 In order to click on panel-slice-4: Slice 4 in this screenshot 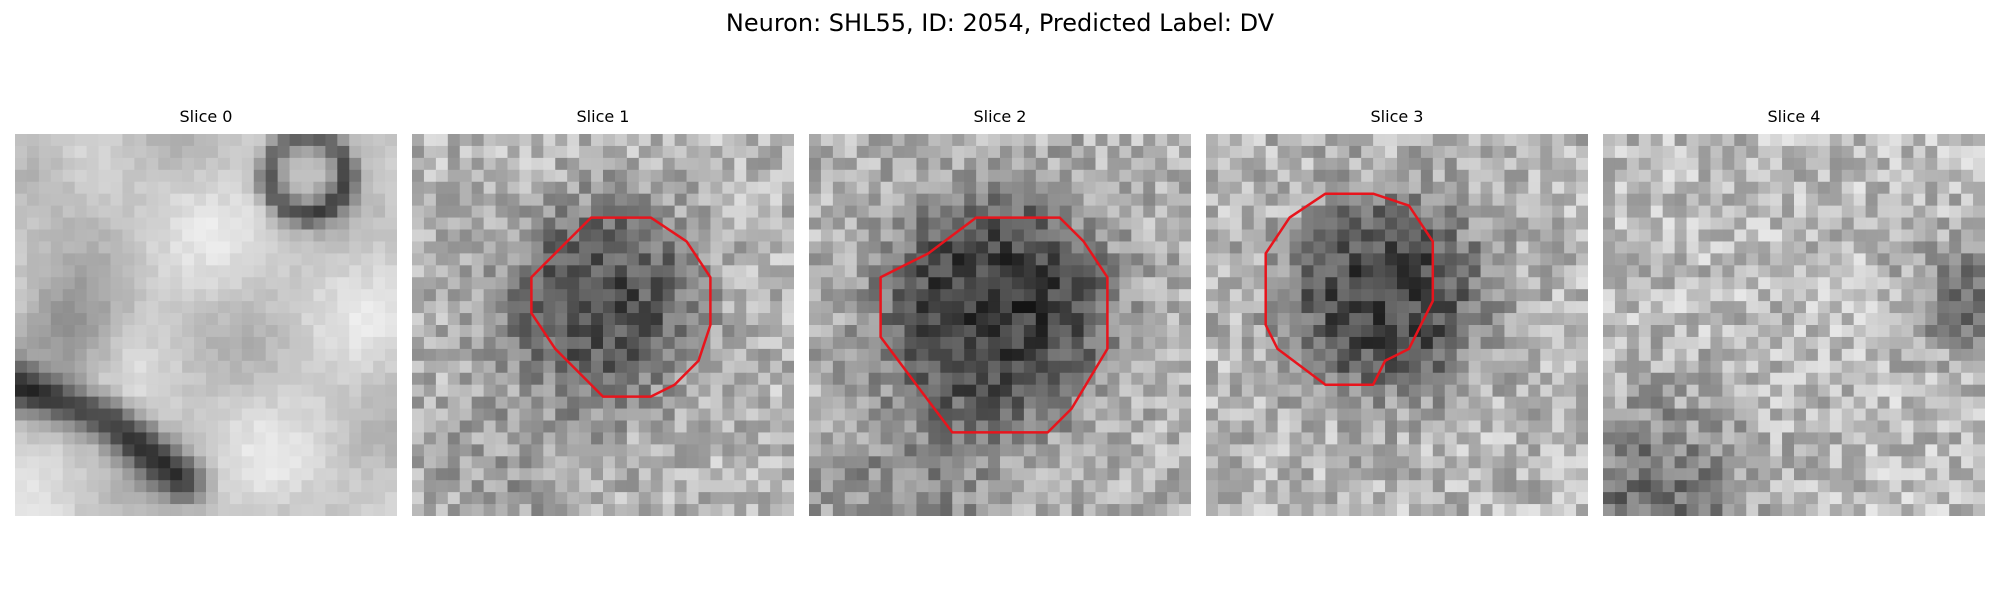, I will do `click(1794, 311)`.